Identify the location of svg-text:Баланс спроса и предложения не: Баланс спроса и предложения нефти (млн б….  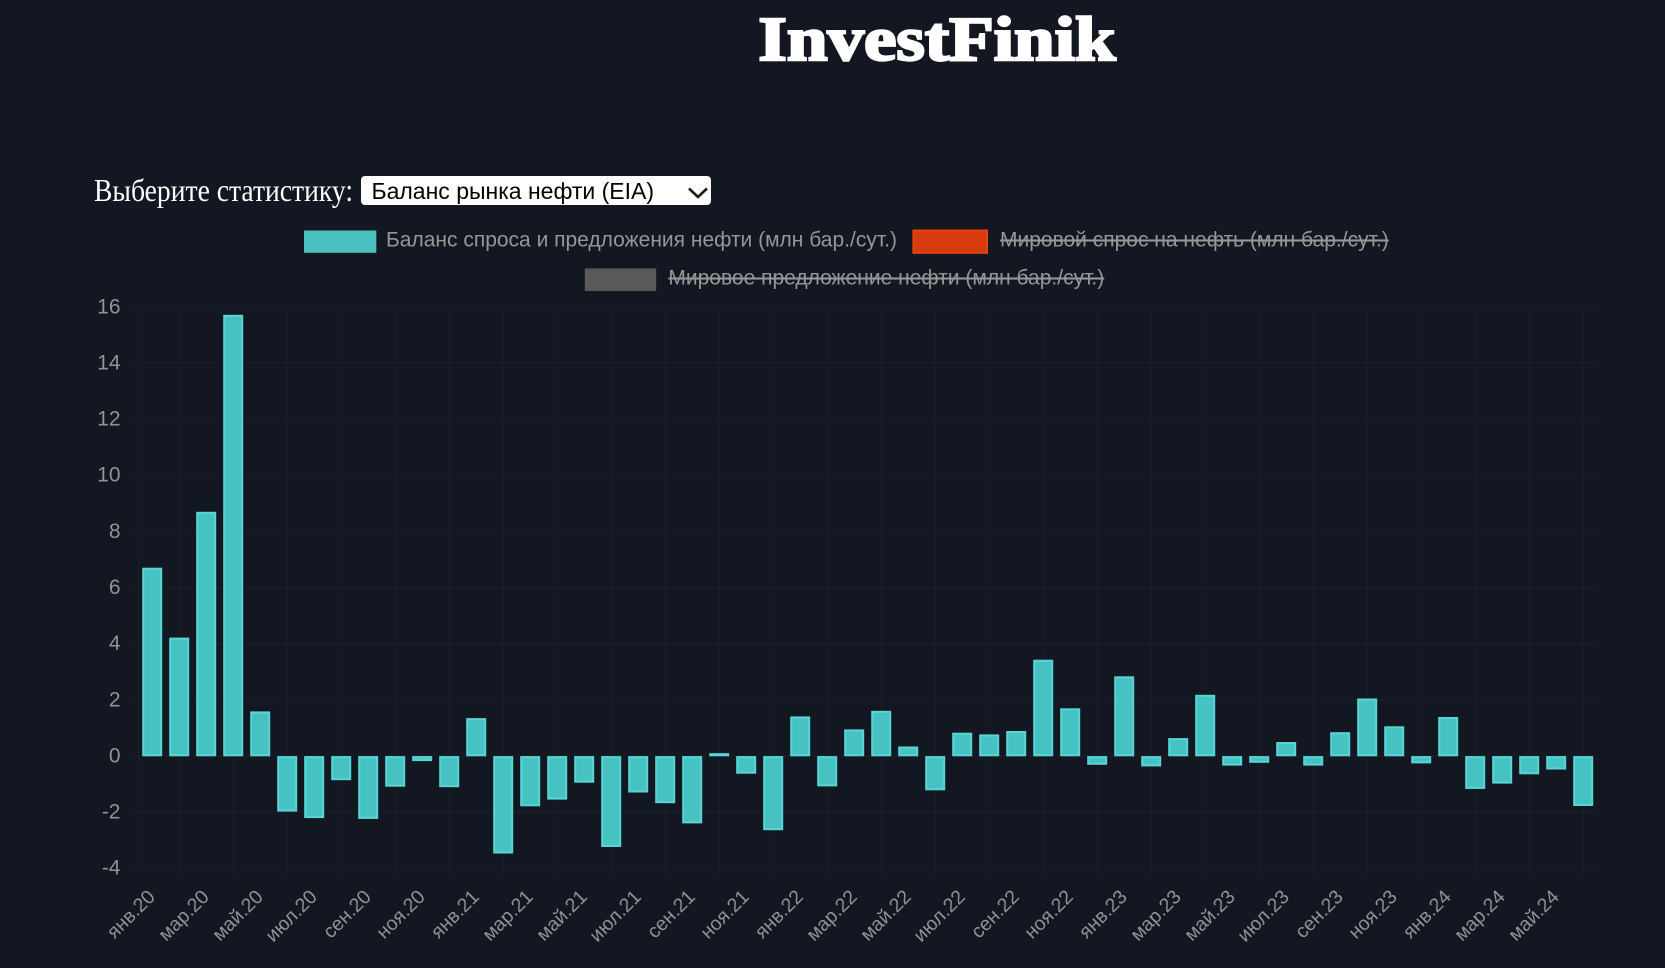
(641, 240).